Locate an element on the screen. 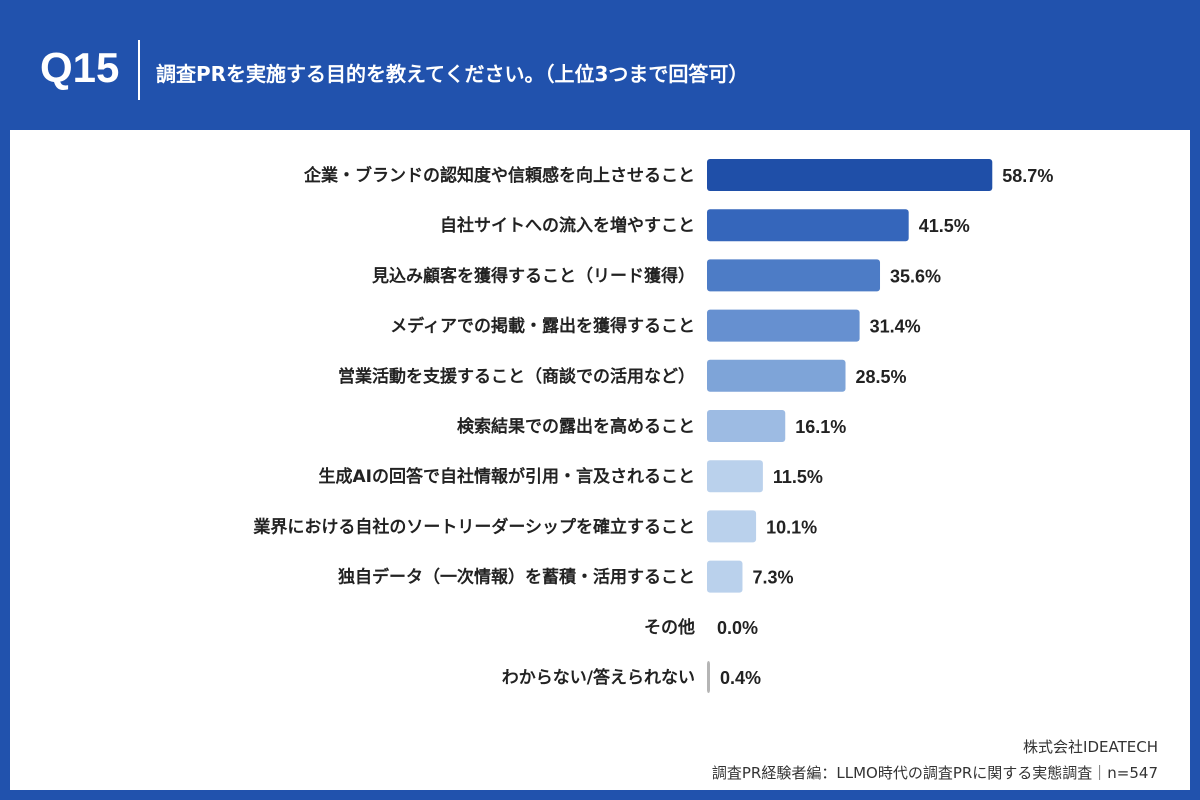  data-label: 41.5% is located at coordinates (944, 226).